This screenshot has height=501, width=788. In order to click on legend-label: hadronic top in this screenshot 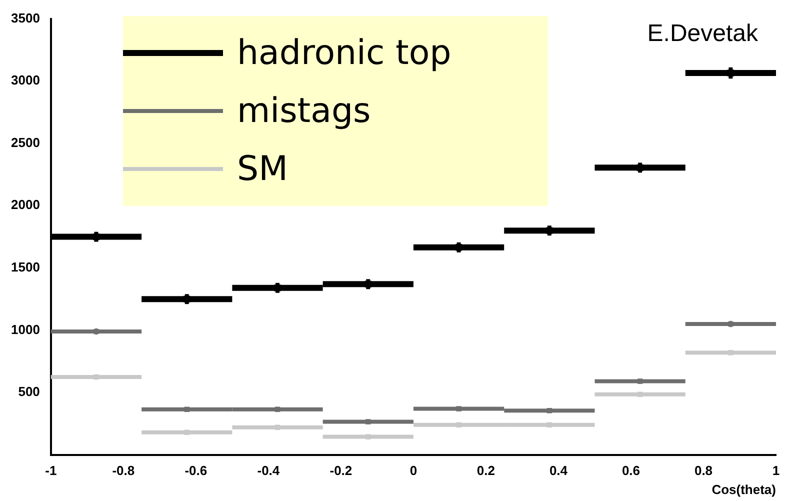, I will do `click(344, 53)`.